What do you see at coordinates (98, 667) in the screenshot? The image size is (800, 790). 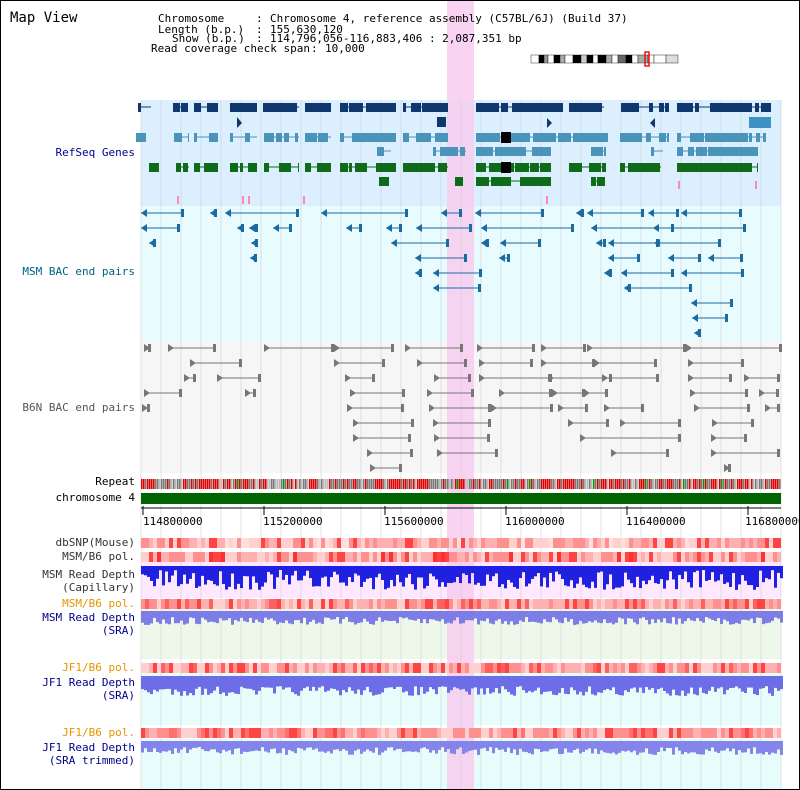 I see `track-label-jf1-b6-pol: JF1/B6 pol.` at bounding box center [98, 667].